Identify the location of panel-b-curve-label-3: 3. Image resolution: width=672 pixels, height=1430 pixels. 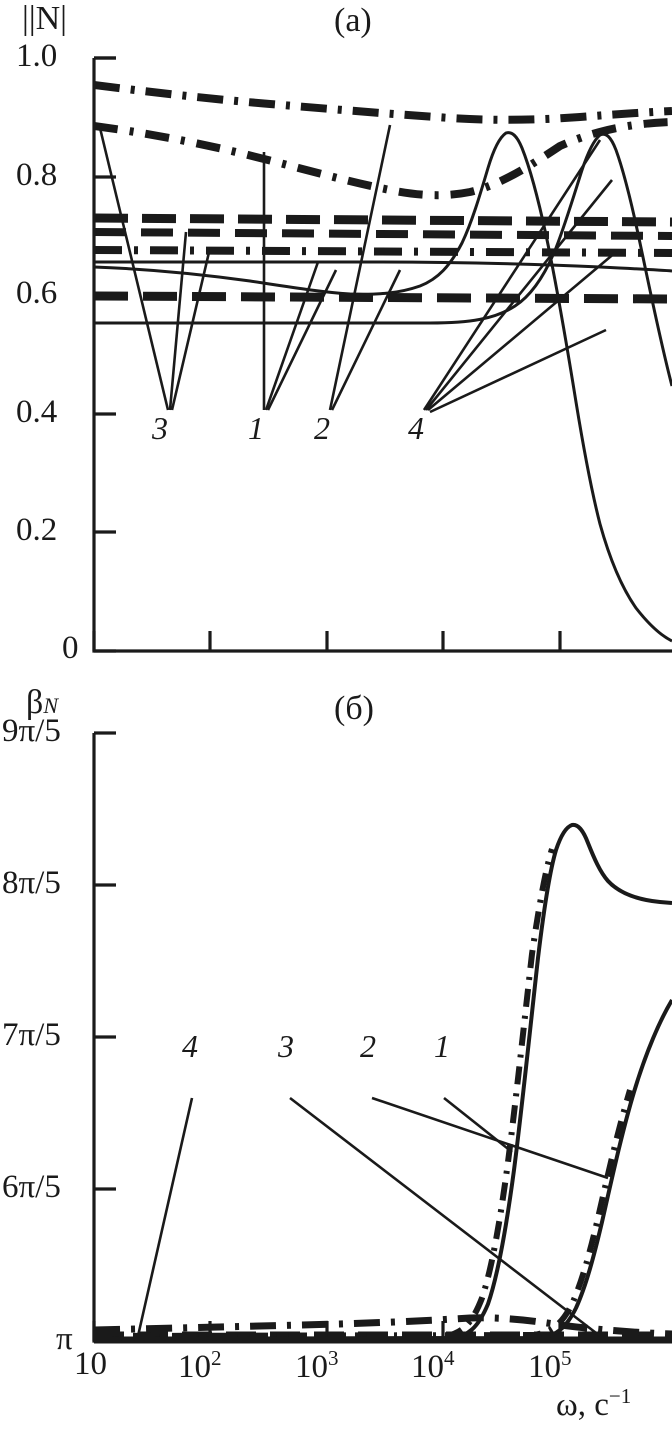
(286, 1046).